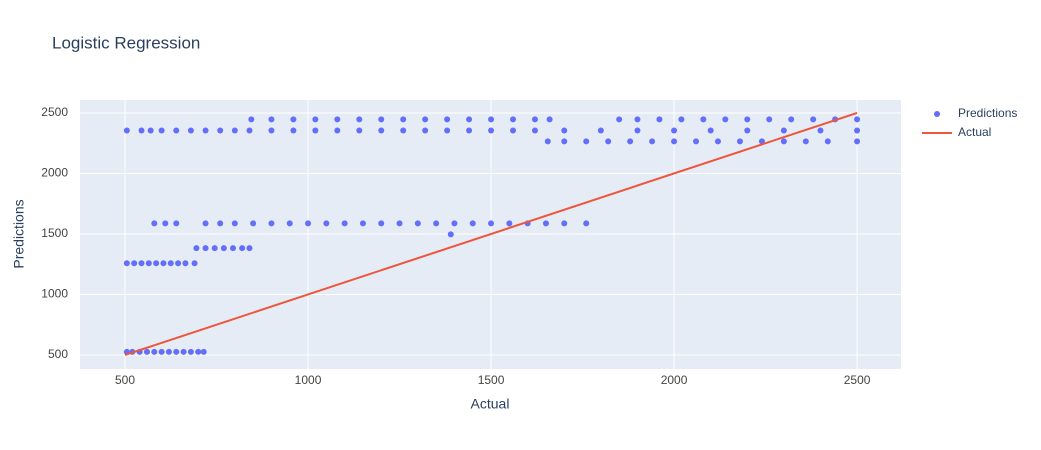  I want to click on legend-symbol, so click(937, 114).